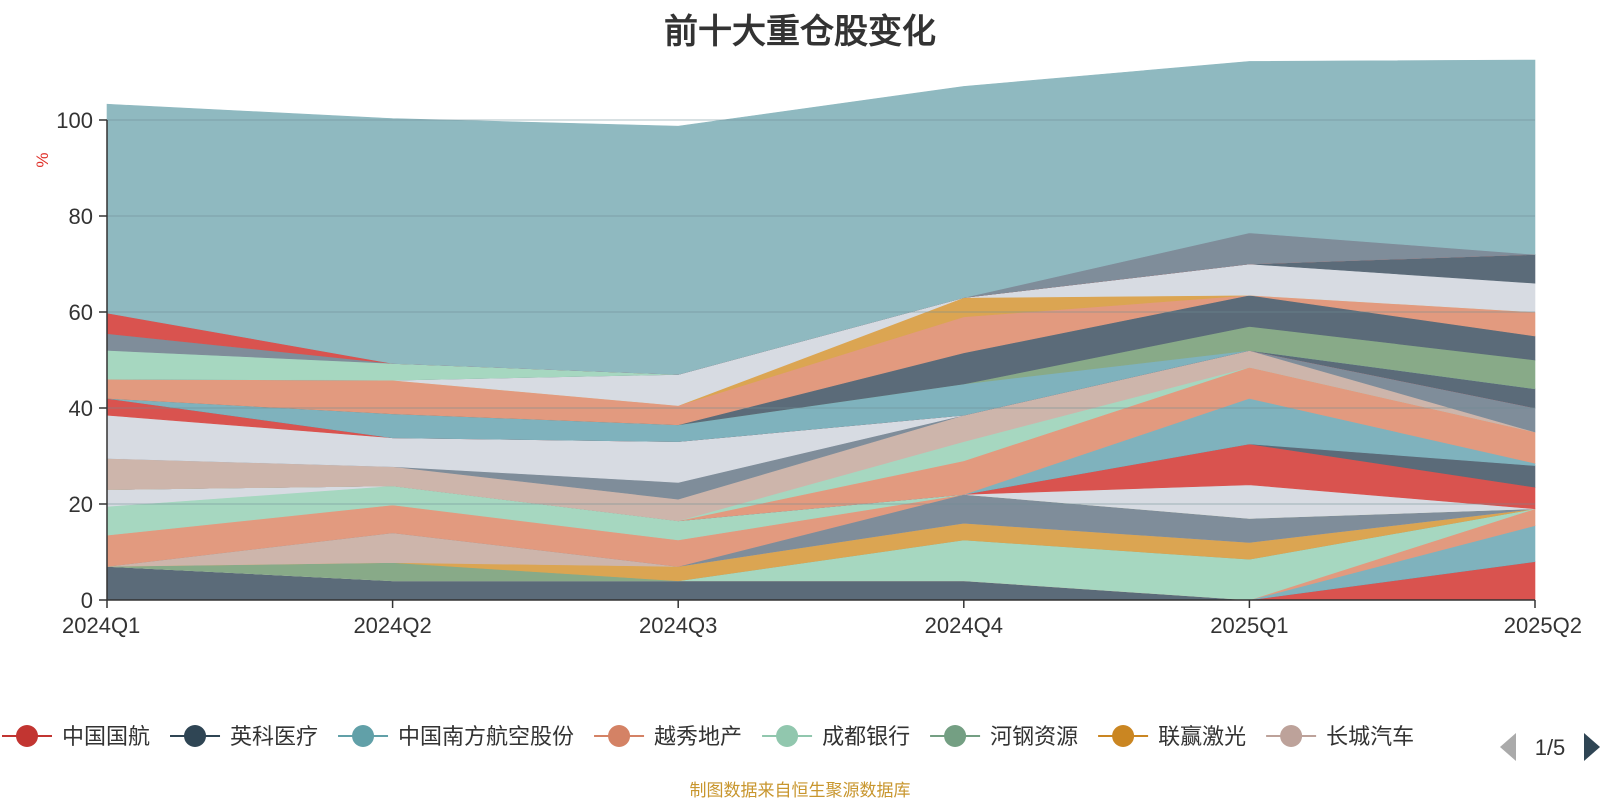 The image size is (1600, 801). Describe the element at coordinates (101, 625) in the screenshot. I see `x-tick-label: 2024Q1` at that location.